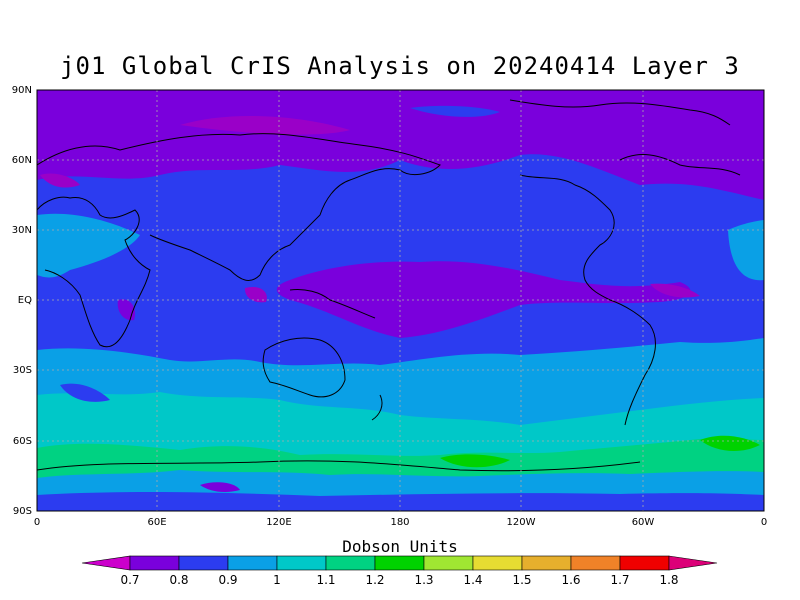 This screenshot has width=800, height=600. What do you see at coordinates (619, 580) in the screenshot?
I see `colorbar-tick-label: 1.7` at bounding box center [619, 580].